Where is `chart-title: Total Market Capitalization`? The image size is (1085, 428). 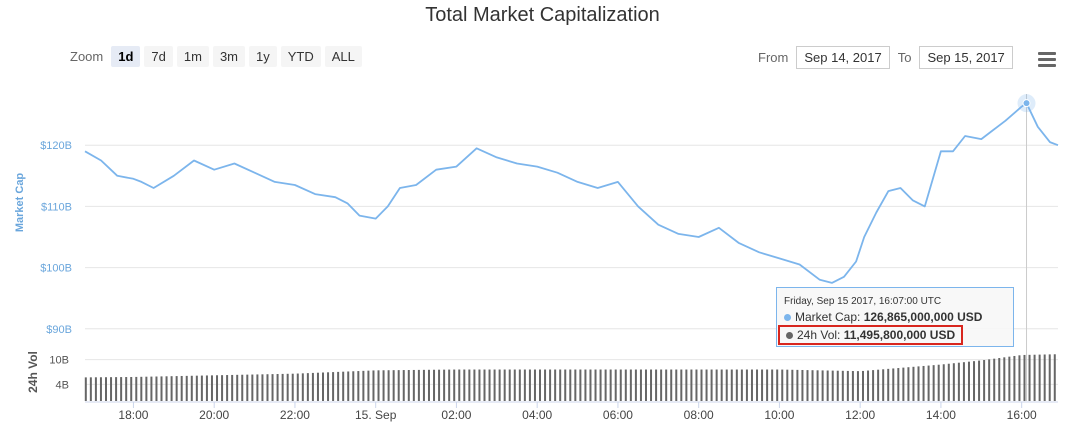 chart-title: Total Market Capitalization is located at coordinates (542, 15).